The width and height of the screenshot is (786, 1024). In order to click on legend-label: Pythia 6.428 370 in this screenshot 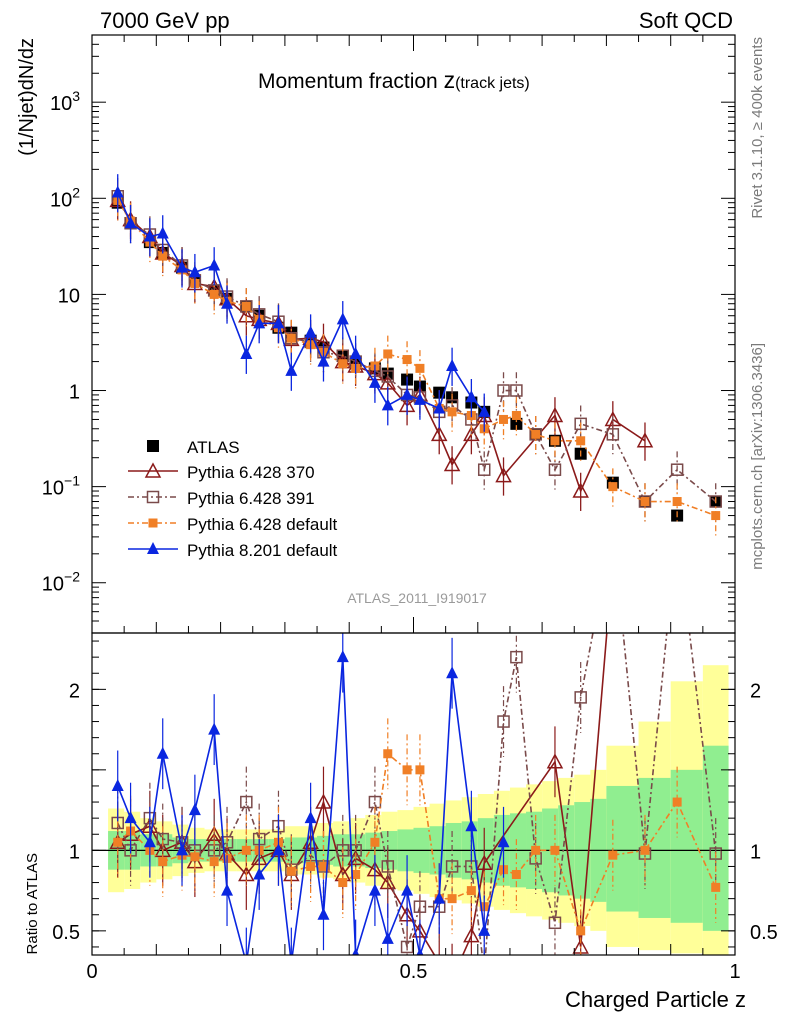, I will do `click(251, 472)`.